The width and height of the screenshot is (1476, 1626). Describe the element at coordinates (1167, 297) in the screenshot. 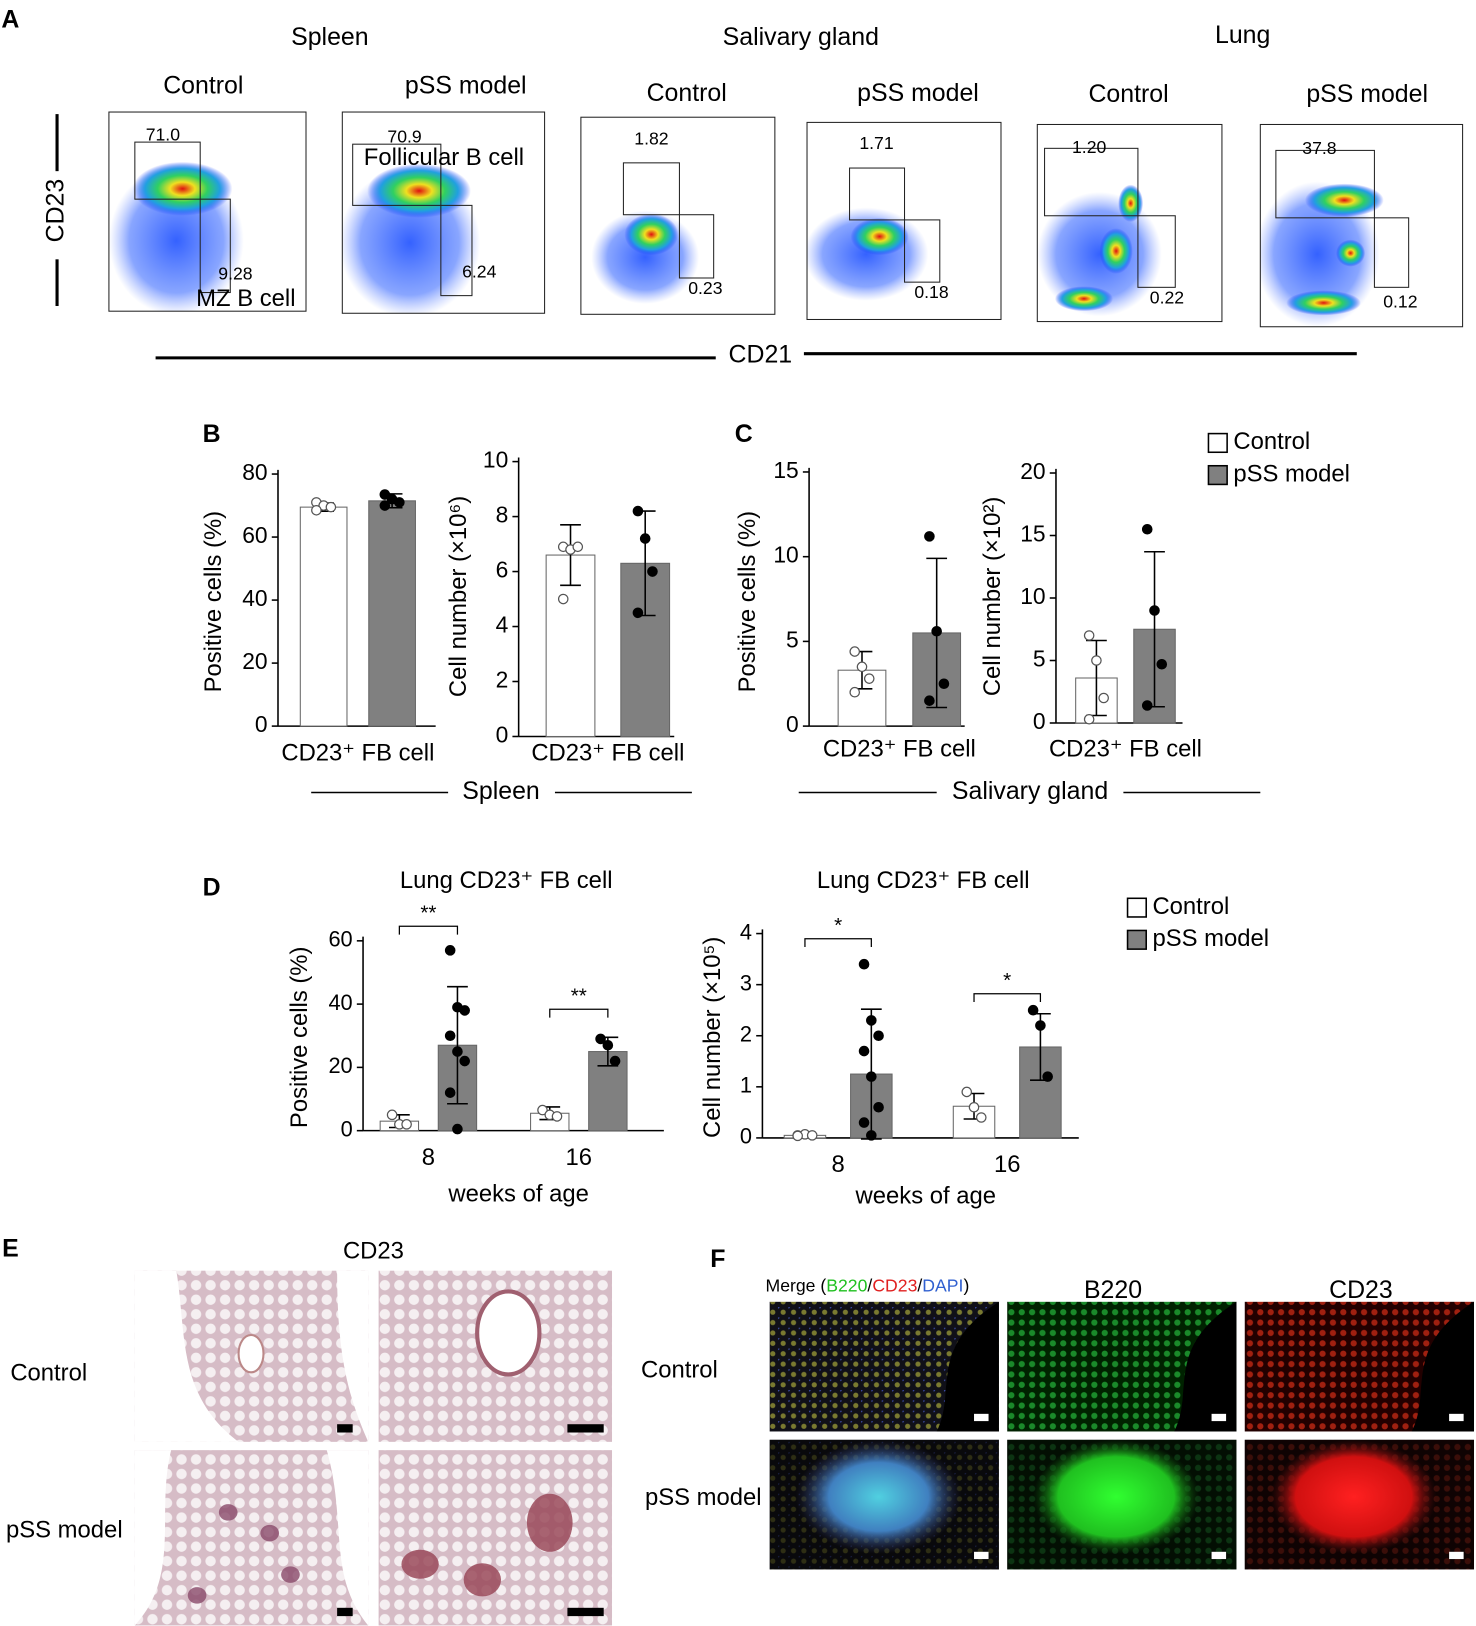

I see `gate-value: 0.22` at that location.